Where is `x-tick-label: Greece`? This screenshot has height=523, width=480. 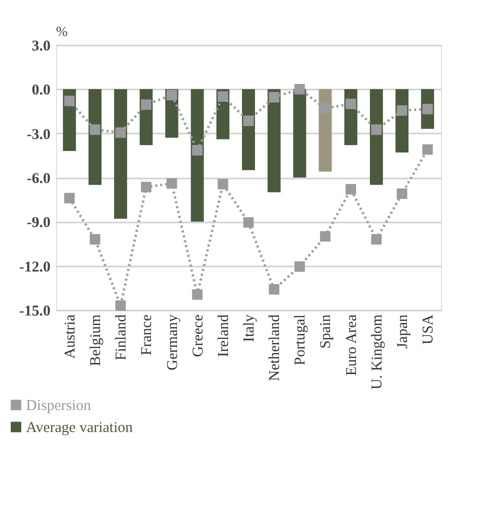
x-tick-label: Greece is located at coordinates (198, 335).